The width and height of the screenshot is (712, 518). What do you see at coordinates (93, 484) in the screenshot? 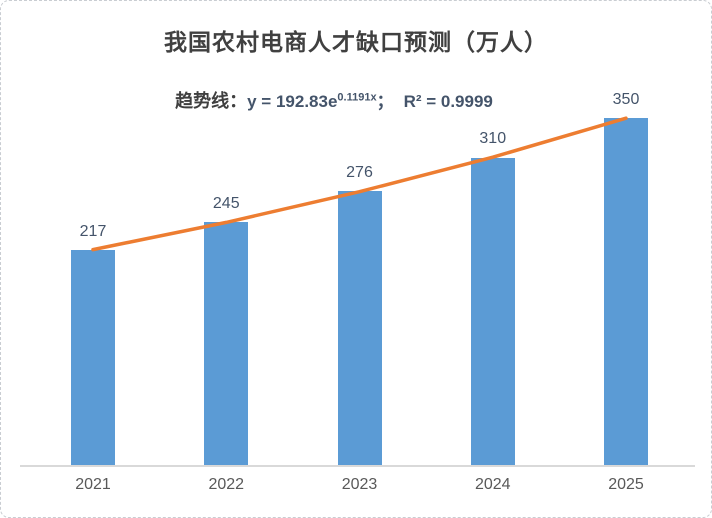
I see `x-axis-label: 2021` at bounding box center [93, 484].